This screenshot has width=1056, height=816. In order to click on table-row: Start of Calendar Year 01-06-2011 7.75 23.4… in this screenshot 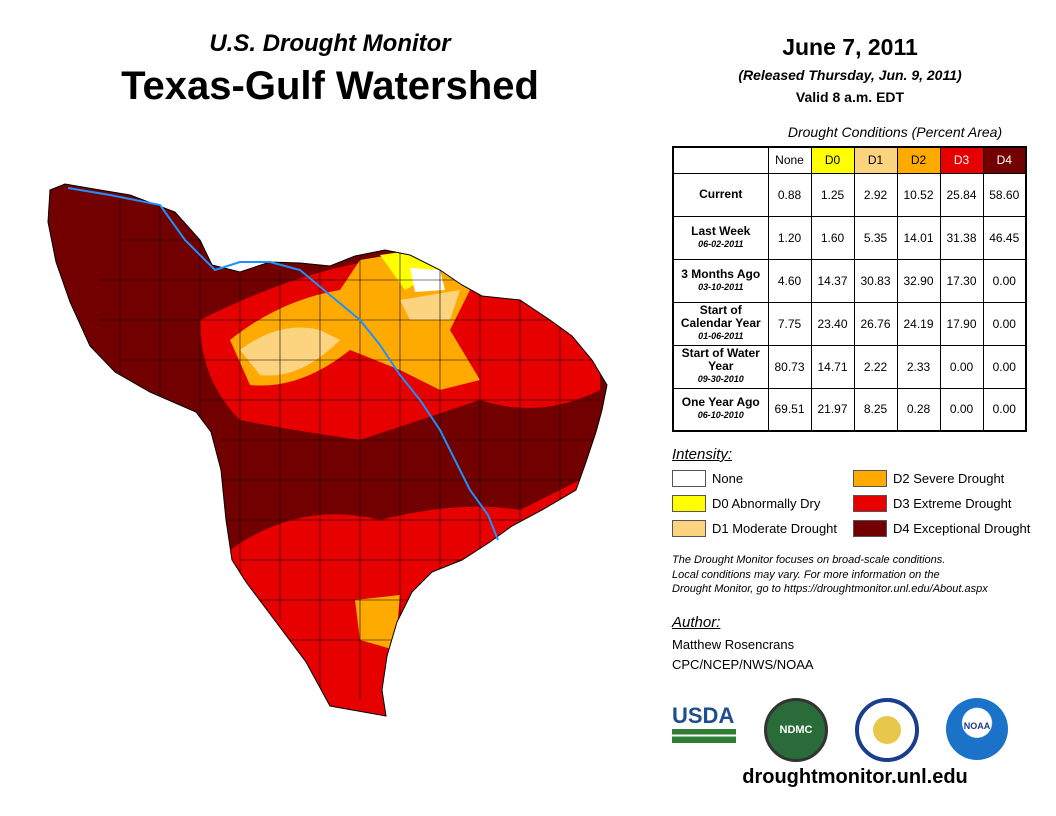, I will do `click(849, 323)`.